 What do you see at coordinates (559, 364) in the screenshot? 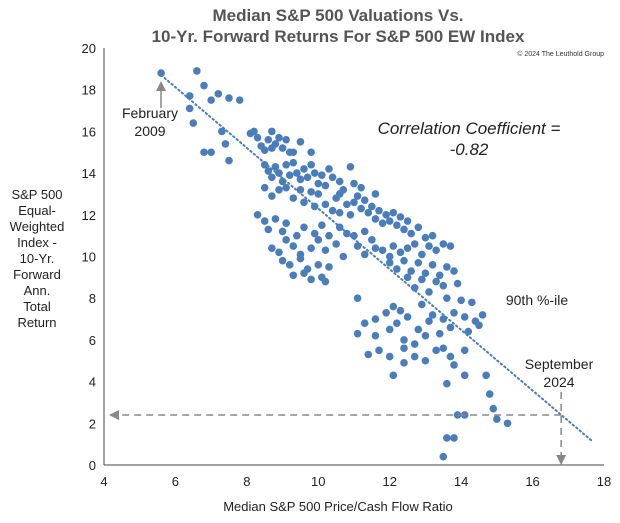
I see `september-label-line-1: September` at bounding box center [559, 364].